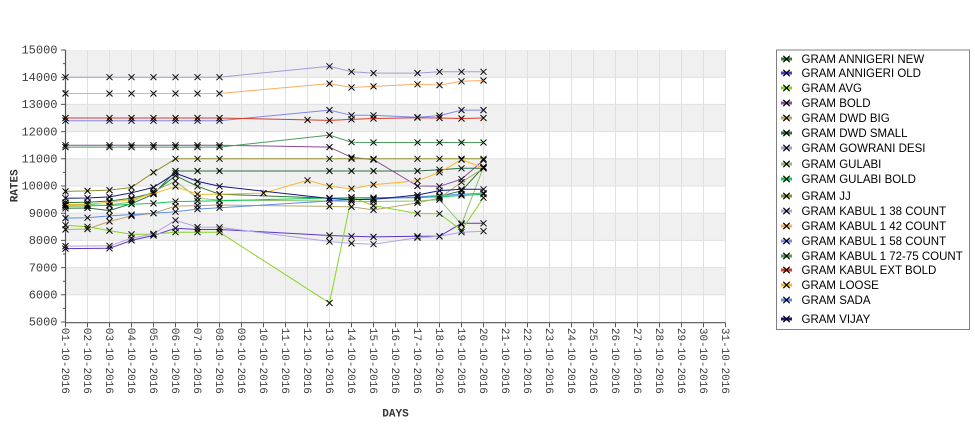 The height and width of the screenshot is (434, 975). I want to click on svg-text: 12-10-2016, so click(306, 361).